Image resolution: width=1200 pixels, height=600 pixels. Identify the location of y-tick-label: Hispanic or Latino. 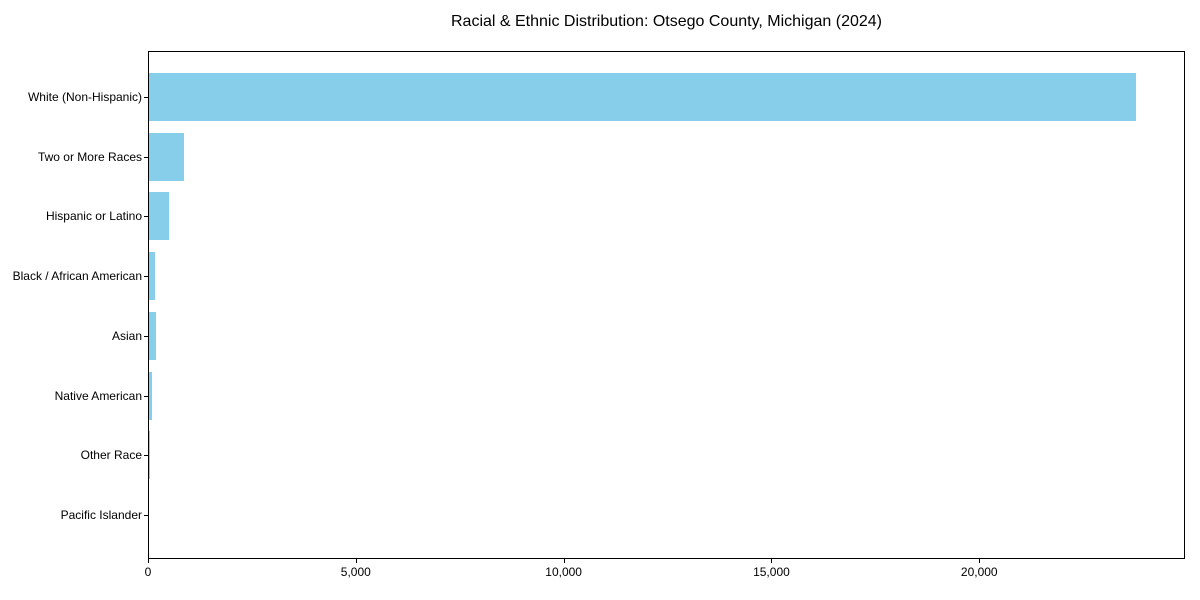
(93, 216).